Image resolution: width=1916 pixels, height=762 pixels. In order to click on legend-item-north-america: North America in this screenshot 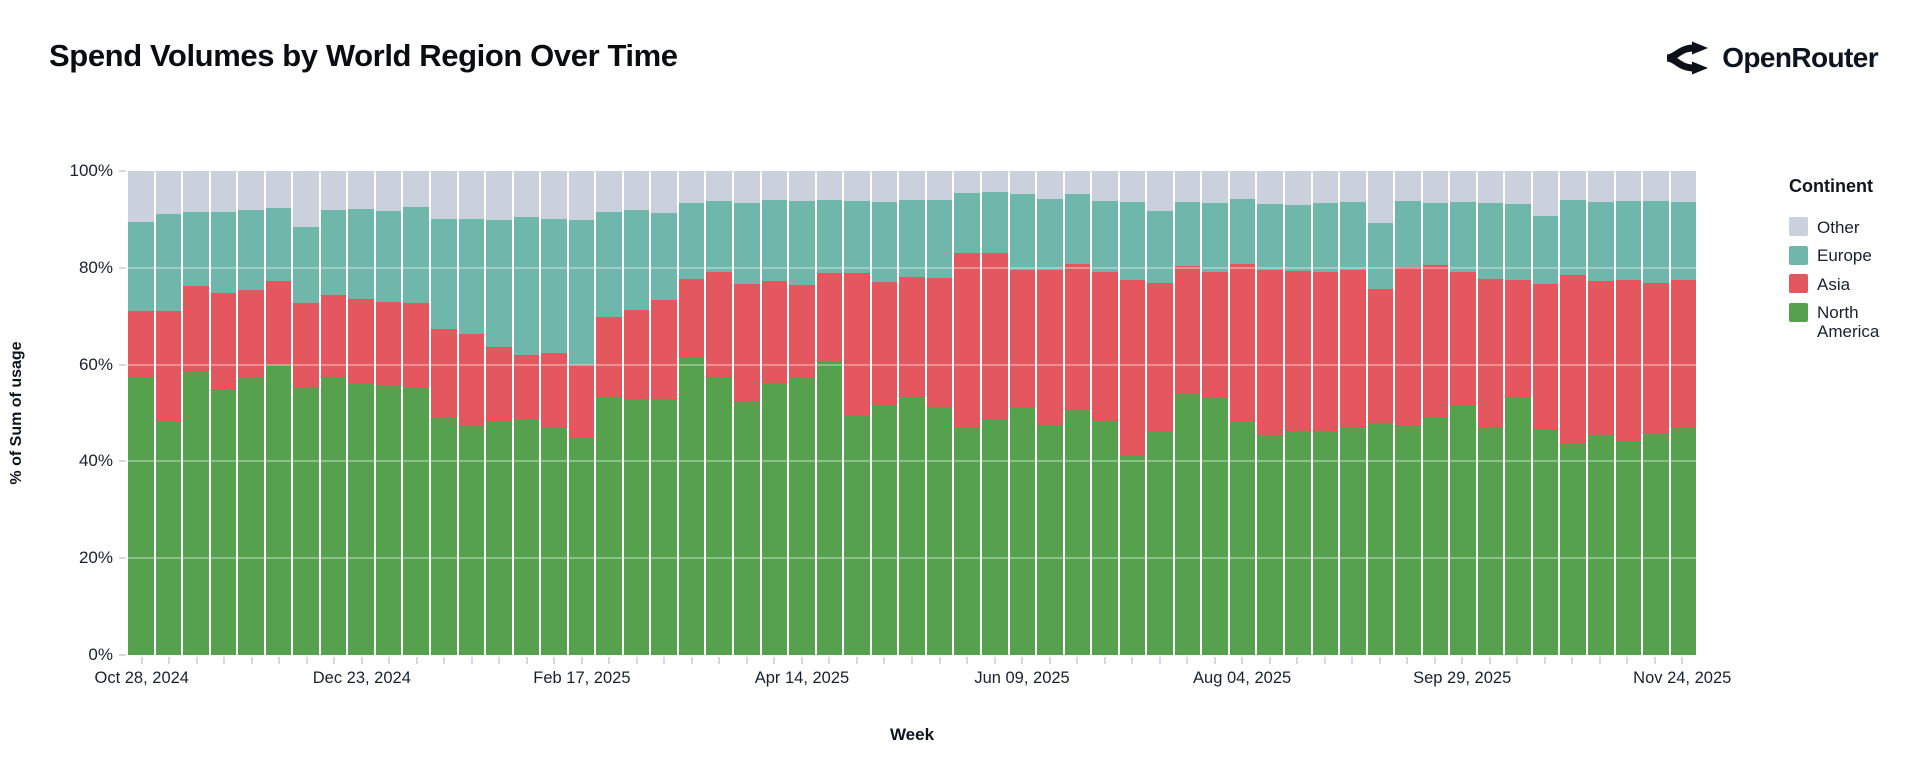, I will do `click(1851, 322)`.